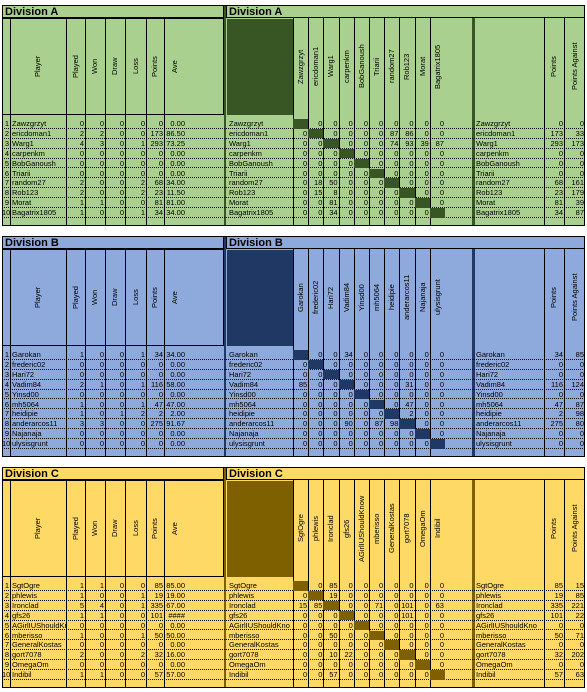  What do you see at coordinates (333, 585) in the screenshot?
I see `matrix-cell: 85` at bounding box center [333, 585].